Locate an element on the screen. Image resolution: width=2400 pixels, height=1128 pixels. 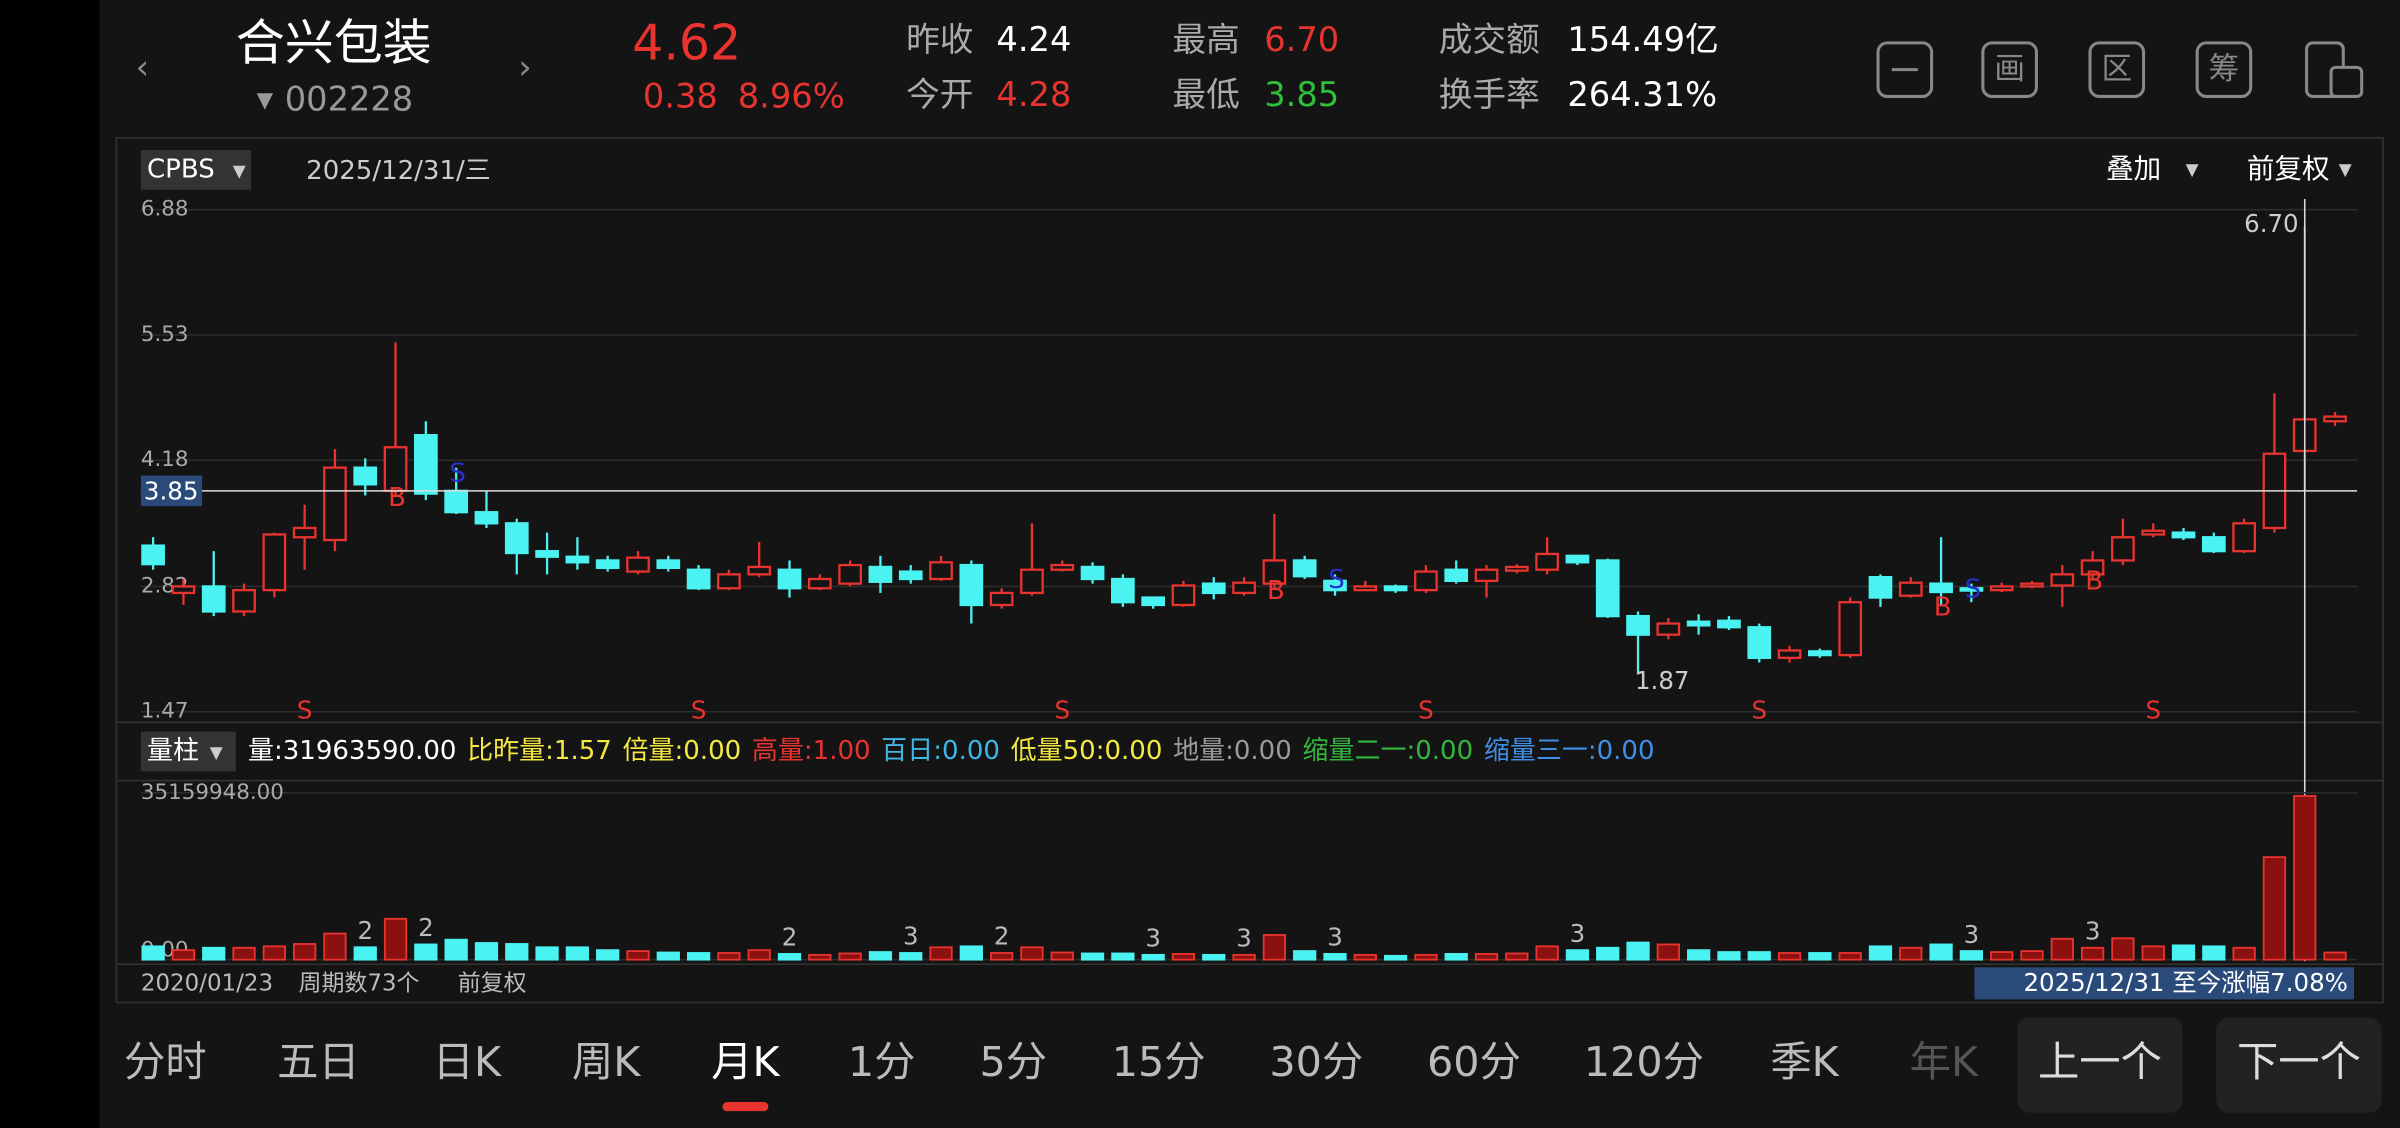
crosshair-label: 3.85 is located at coordinates (171, 490).